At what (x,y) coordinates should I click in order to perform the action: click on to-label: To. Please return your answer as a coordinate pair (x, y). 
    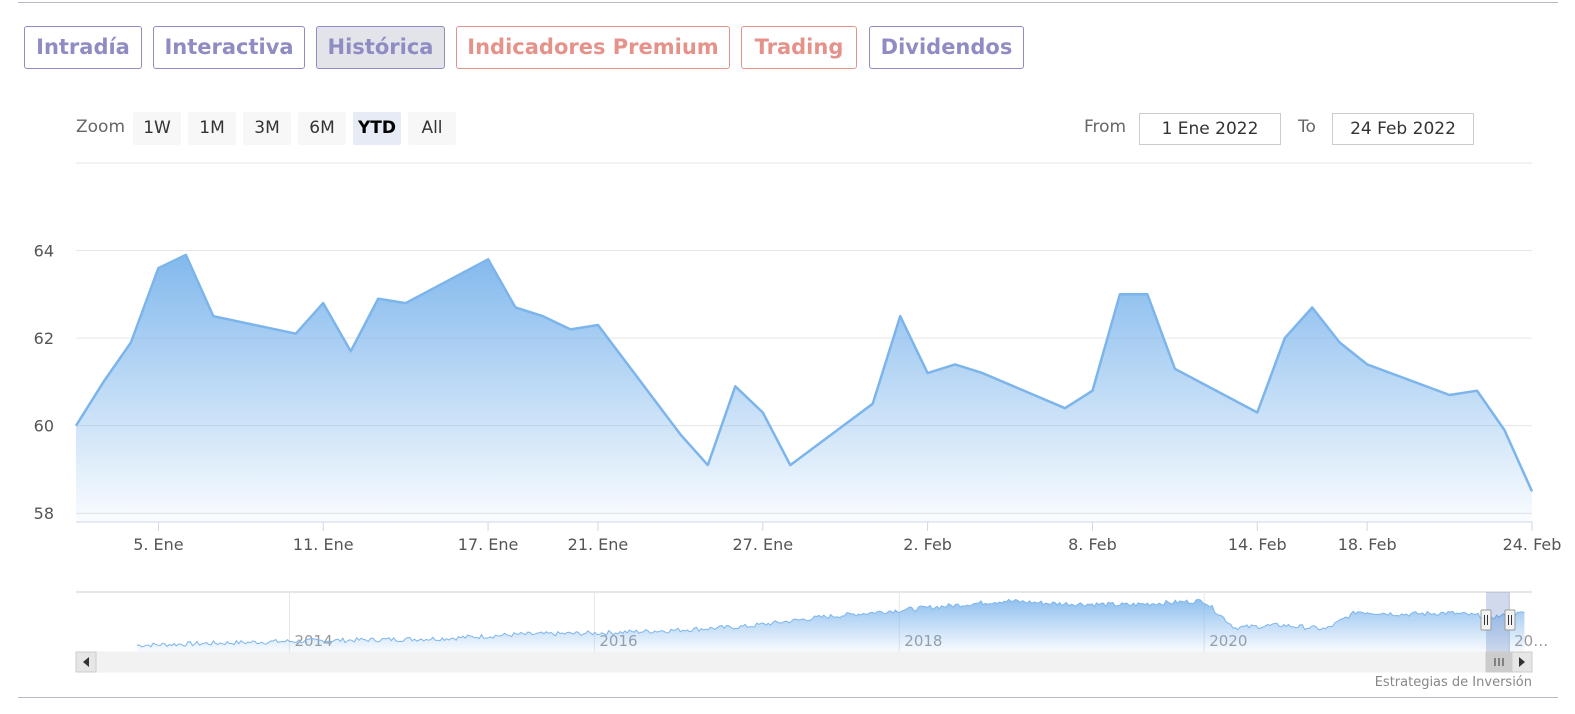
    Looking at the image, I should click on (1307, 127).